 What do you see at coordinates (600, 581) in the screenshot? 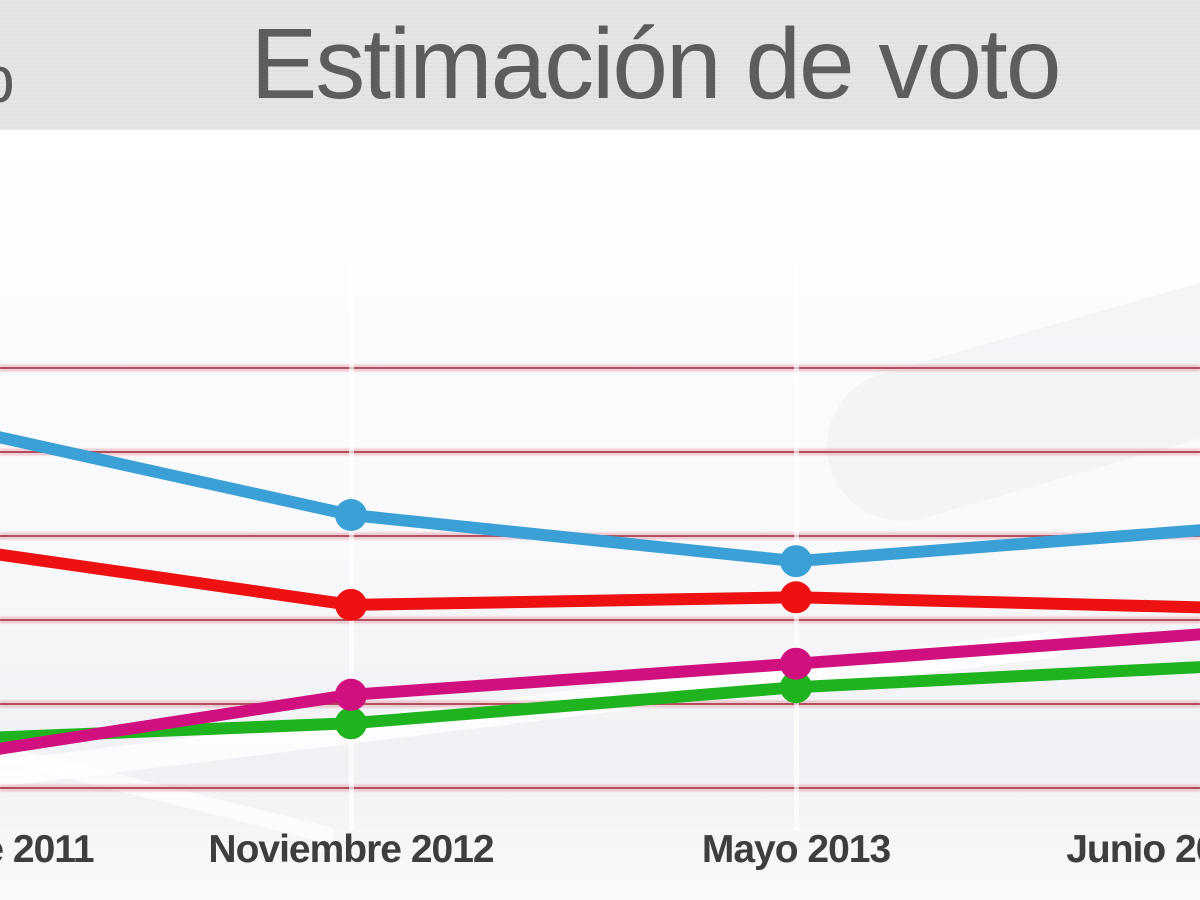
I see `psoe-line` at bounding box center [600, 581].